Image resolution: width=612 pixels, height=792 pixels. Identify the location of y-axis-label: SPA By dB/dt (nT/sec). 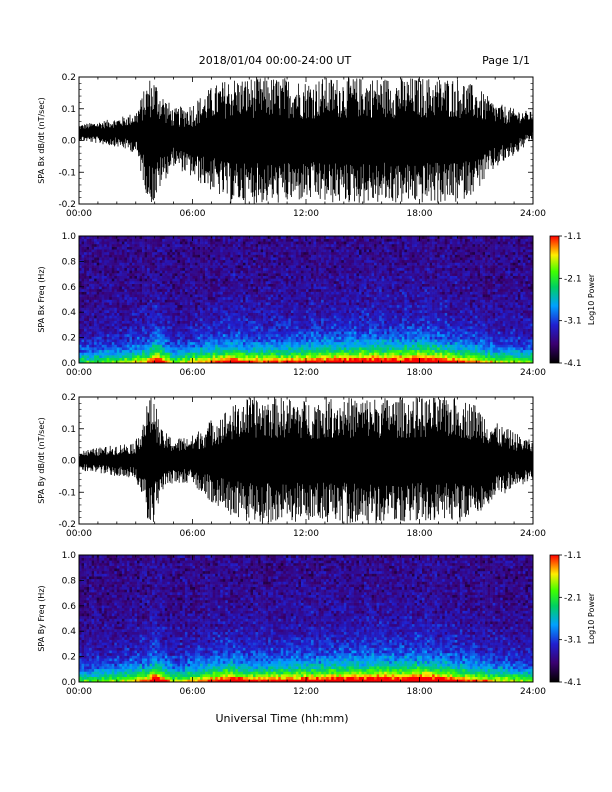
(41, 460).